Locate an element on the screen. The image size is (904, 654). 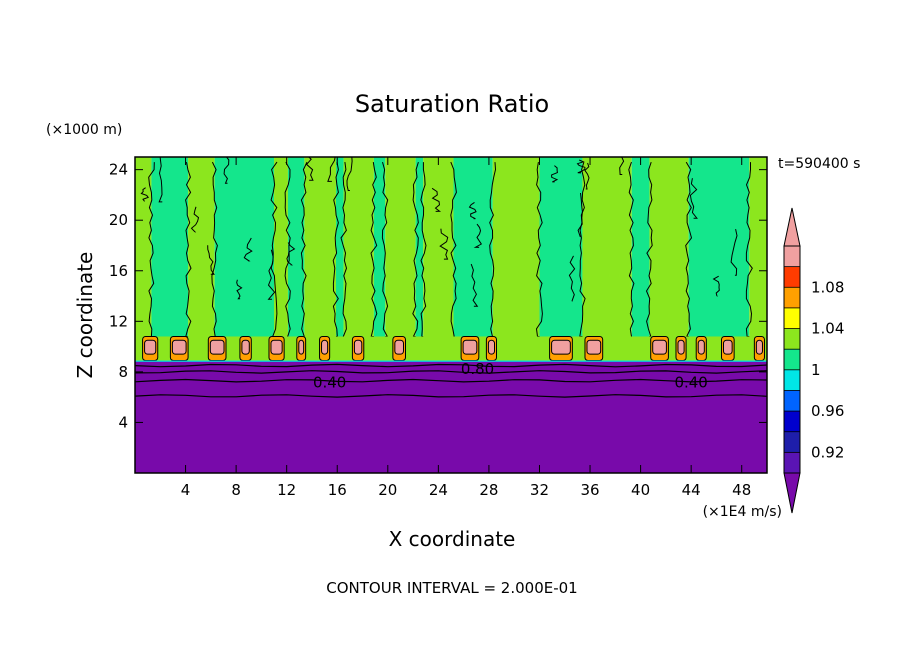
x-tick-label: 36 is located at coordinates (589, 490).